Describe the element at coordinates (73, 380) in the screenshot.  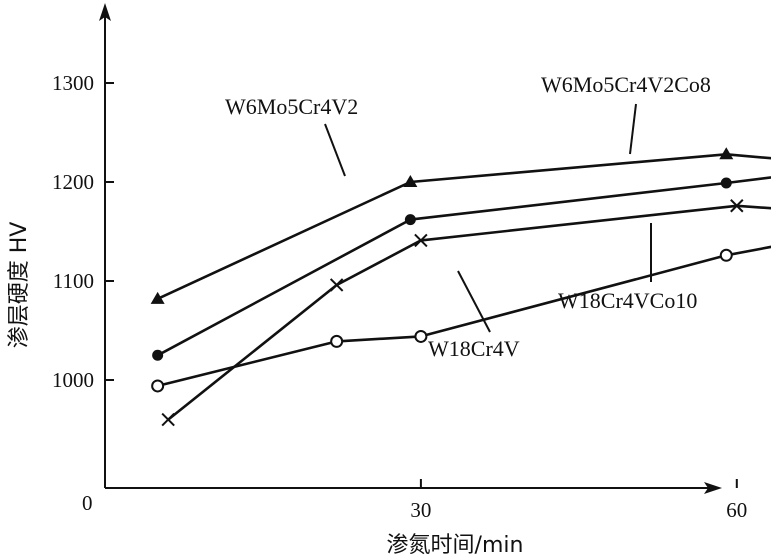
I see `y-tick-label-1000: 1000` at that location.